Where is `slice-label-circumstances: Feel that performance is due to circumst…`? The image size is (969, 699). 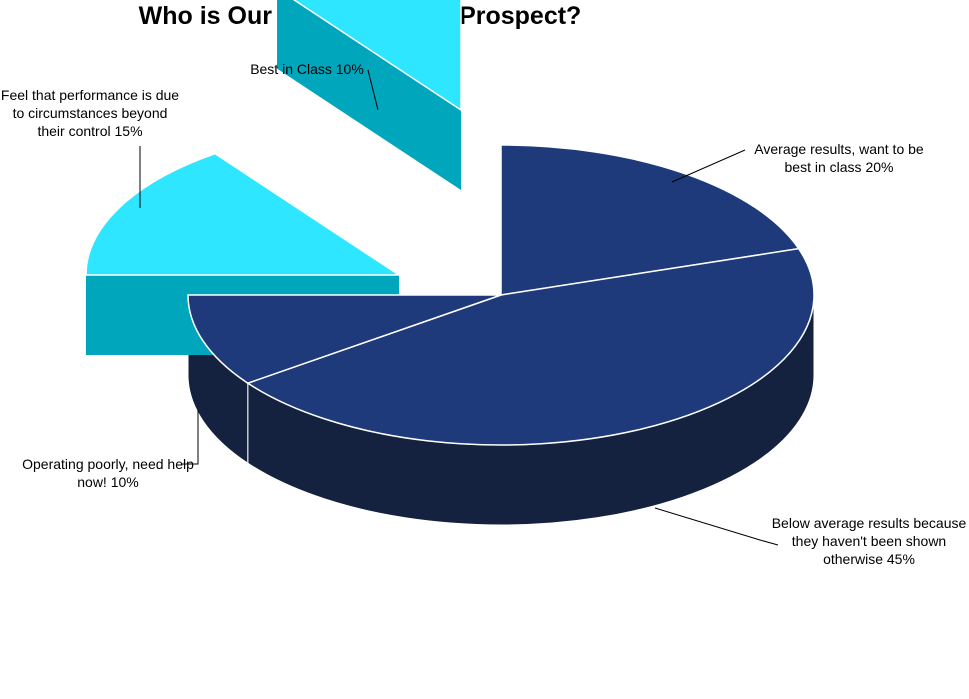 slice-label-circumstances: Feel that performance is due to circumst… is located at coordinates (90, 113).